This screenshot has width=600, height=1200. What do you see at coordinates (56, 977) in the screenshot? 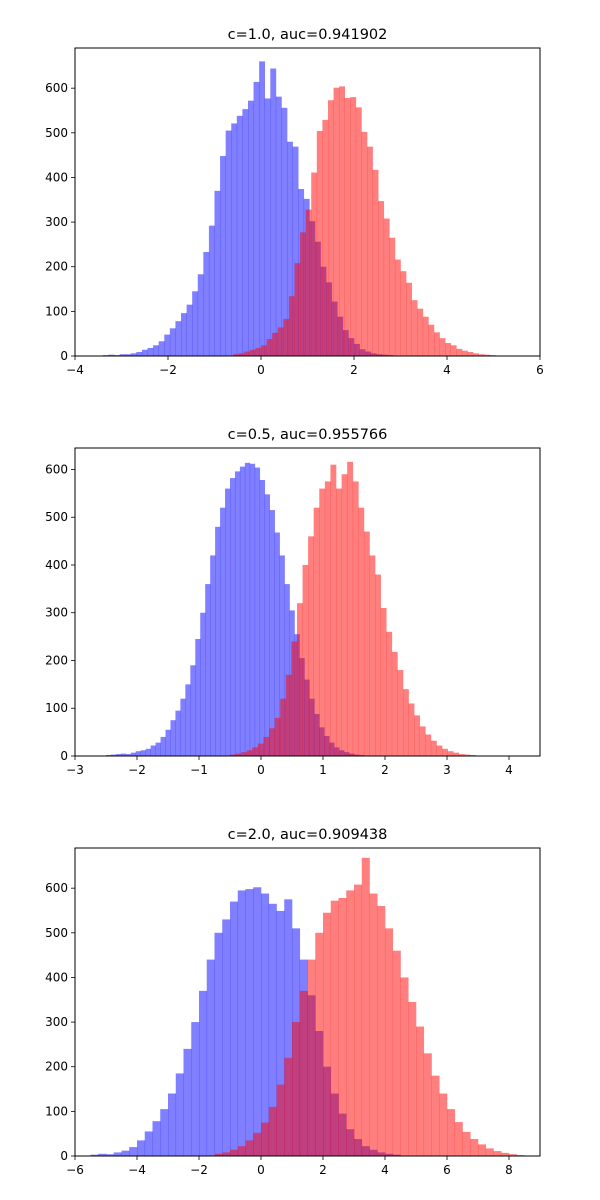
I see `y-tick-label: 400` at bounding box center [56, 977].